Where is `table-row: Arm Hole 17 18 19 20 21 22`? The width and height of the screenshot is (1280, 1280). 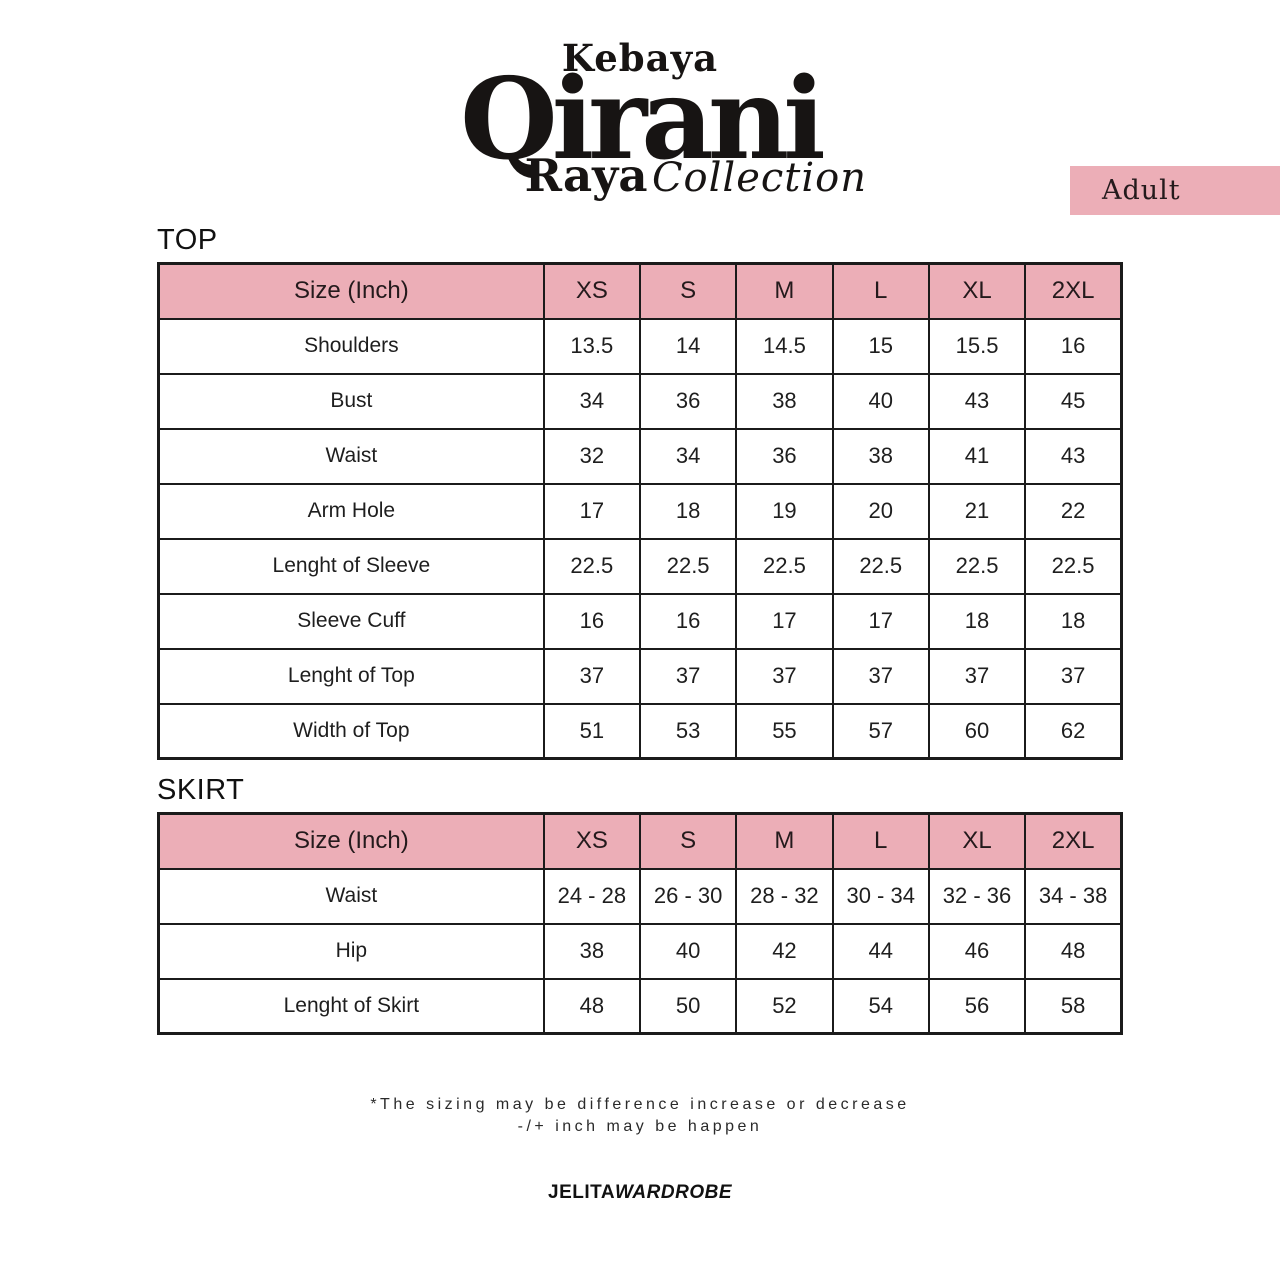
table-row: Arm Hole 17 18 19 20 21 22 is located at coordinates (640, 511).